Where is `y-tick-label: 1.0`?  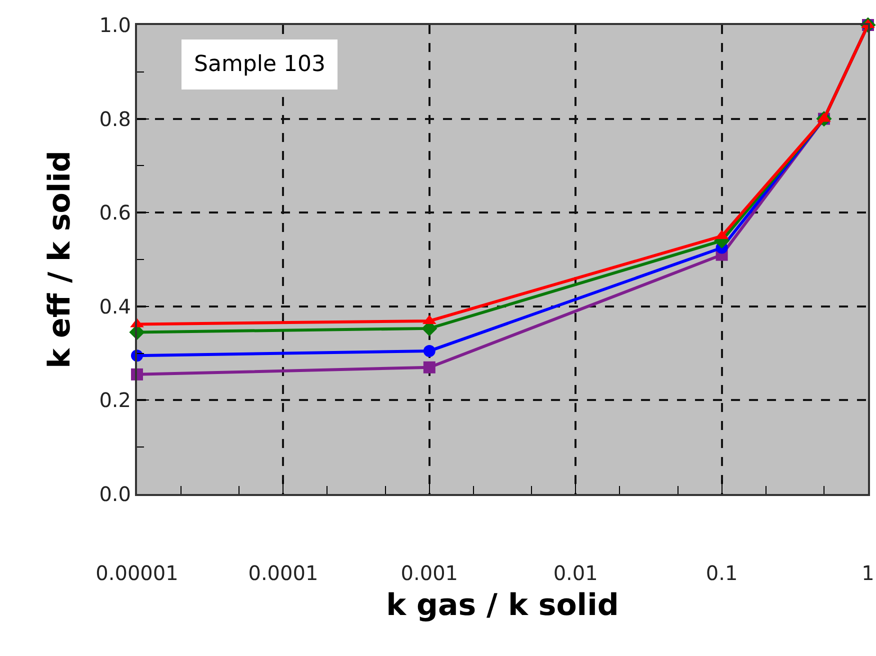
y-tick-label: 1.0 is located at coordinates (115, 25).